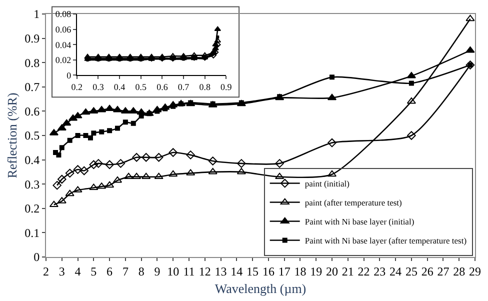 This screenshot has width=488, height=301. What do you see at coordinates (348, 271) in the screenshot?
I see `x-tick-label: 21` at bounding box center [348, 271].